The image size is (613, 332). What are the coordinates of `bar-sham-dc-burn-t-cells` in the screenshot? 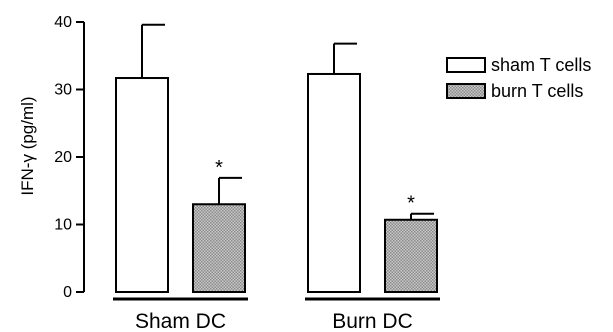 It's located at (219, 248).